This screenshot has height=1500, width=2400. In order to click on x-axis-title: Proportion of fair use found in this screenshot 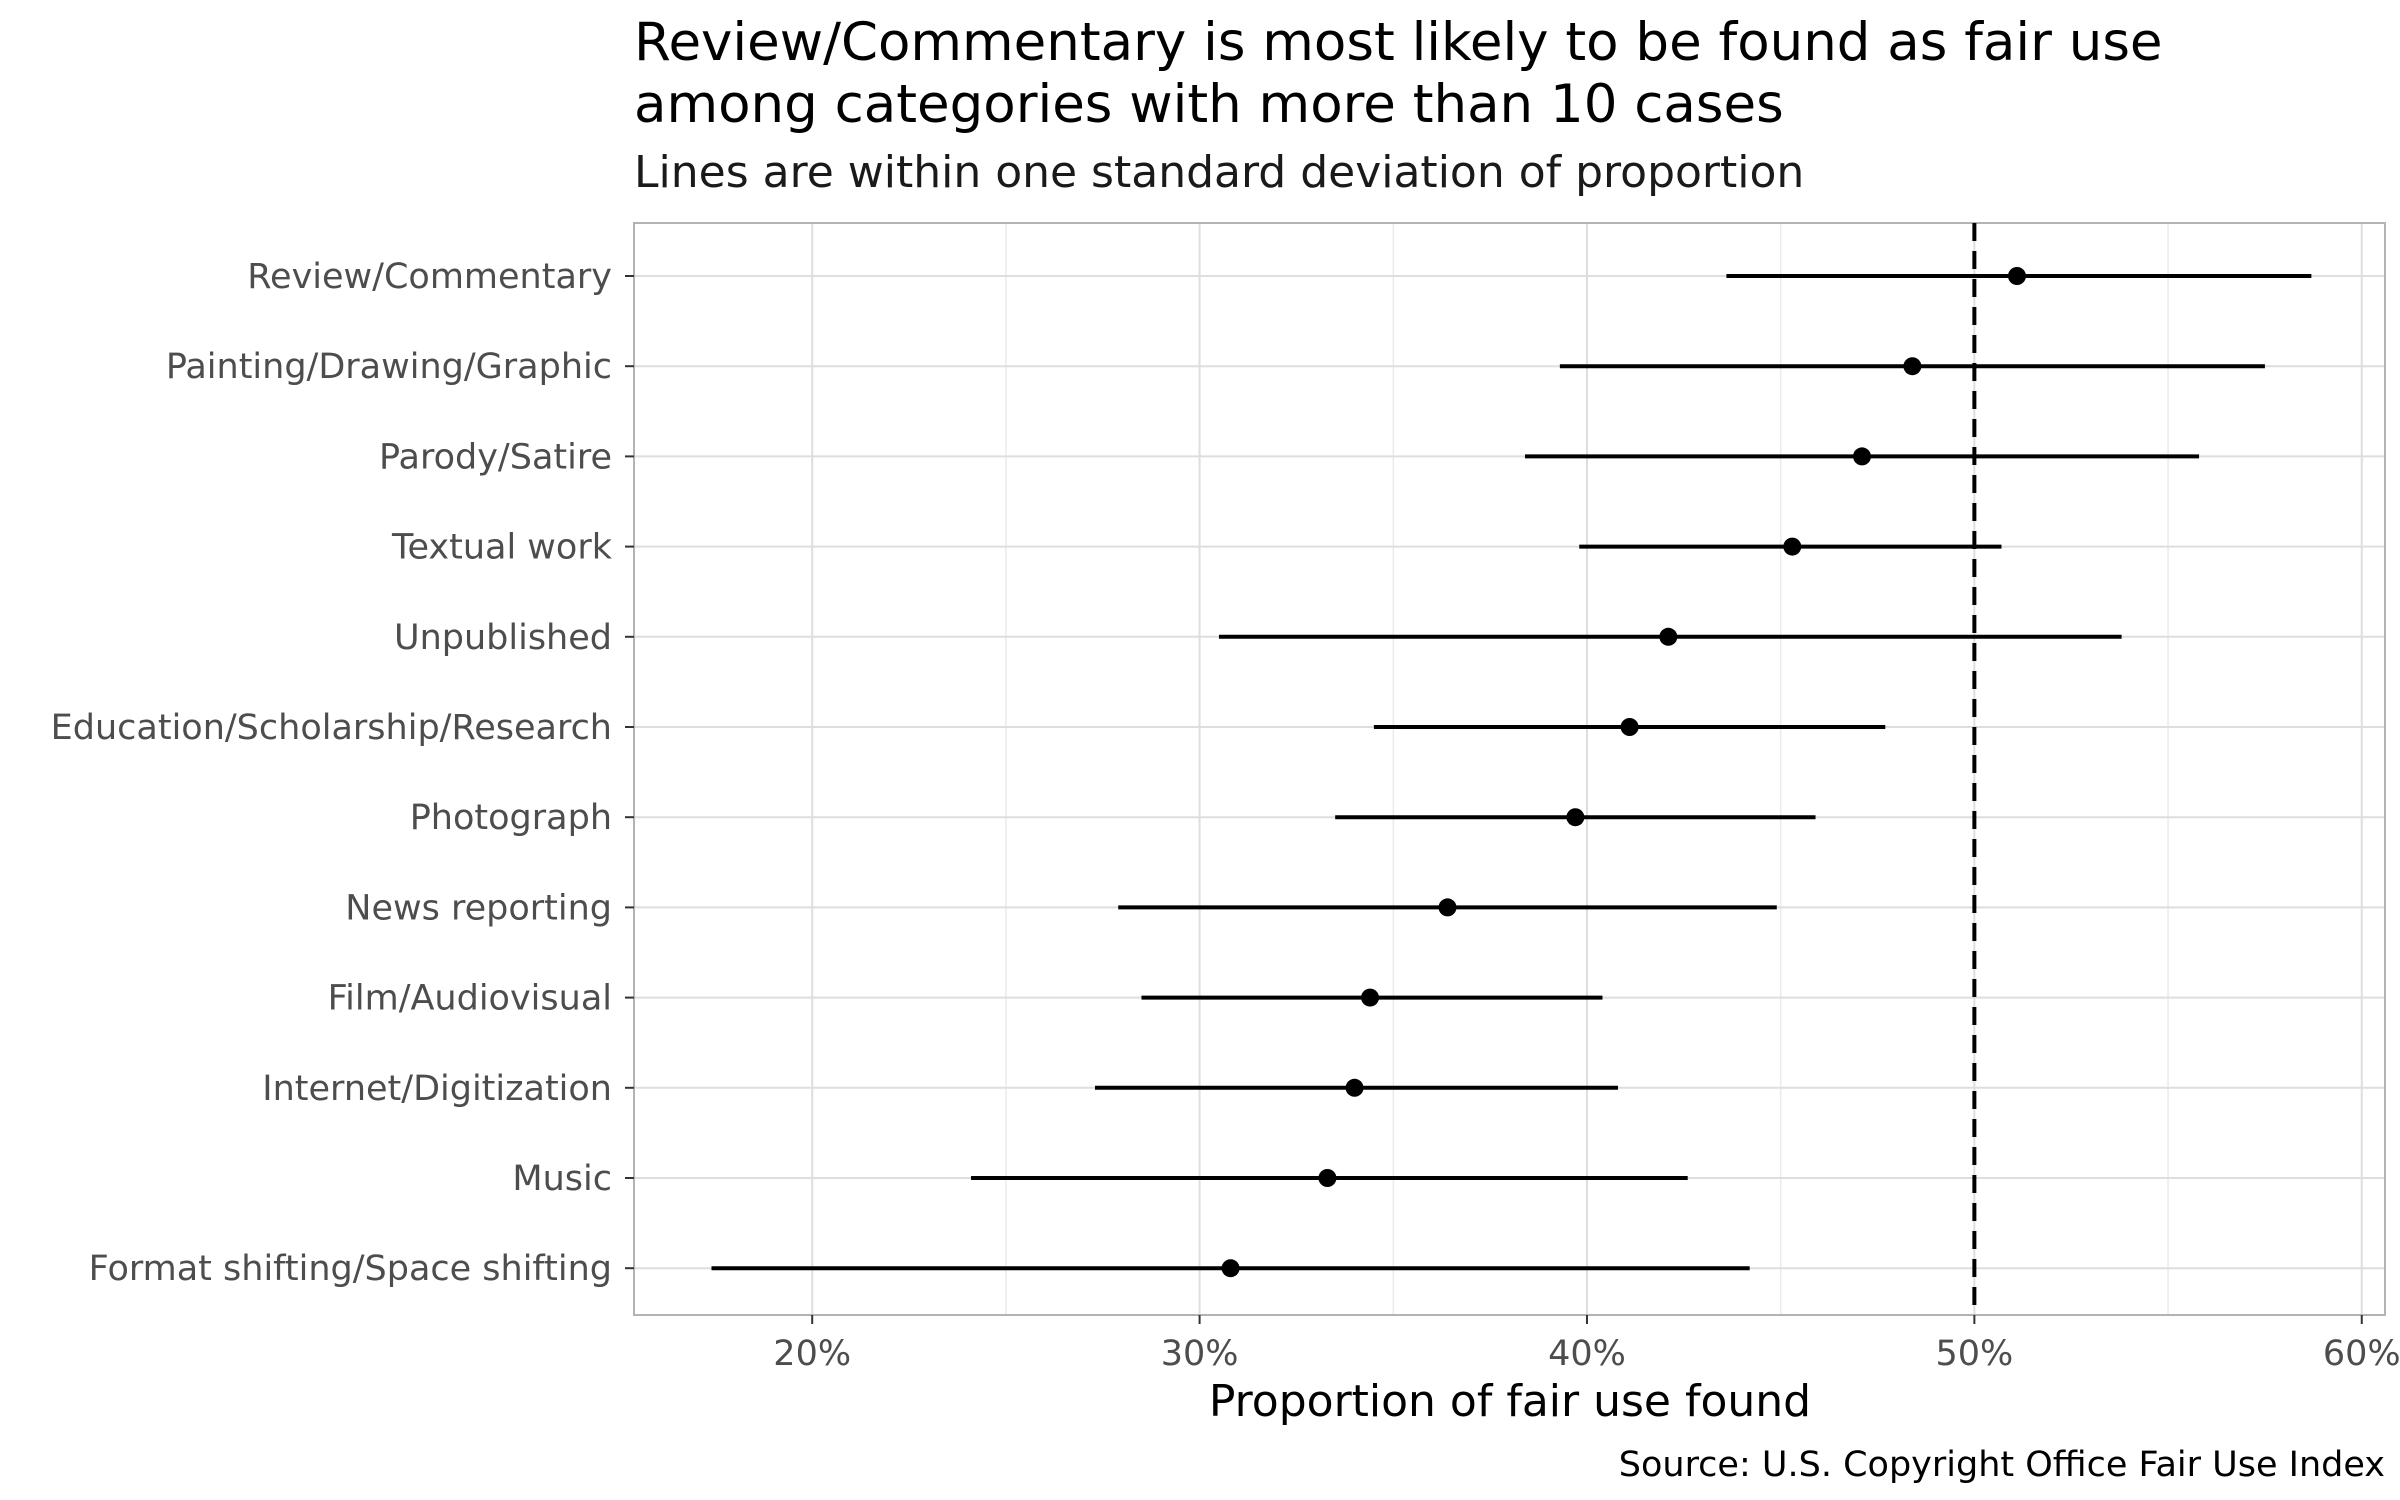, I will do `click(1510, 1401)`.